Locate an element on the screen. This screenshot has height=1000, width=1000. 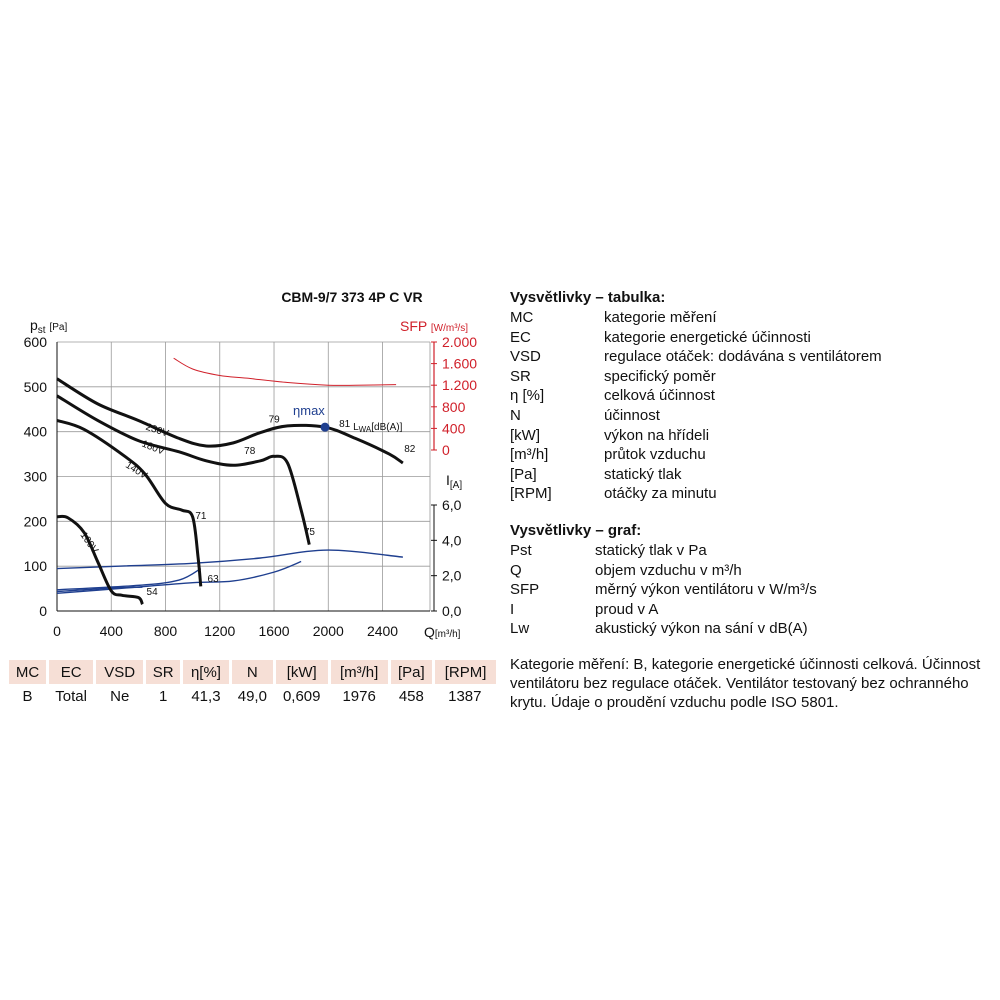
sfp-tick-label: 800 is located at coordinates (454, 407).